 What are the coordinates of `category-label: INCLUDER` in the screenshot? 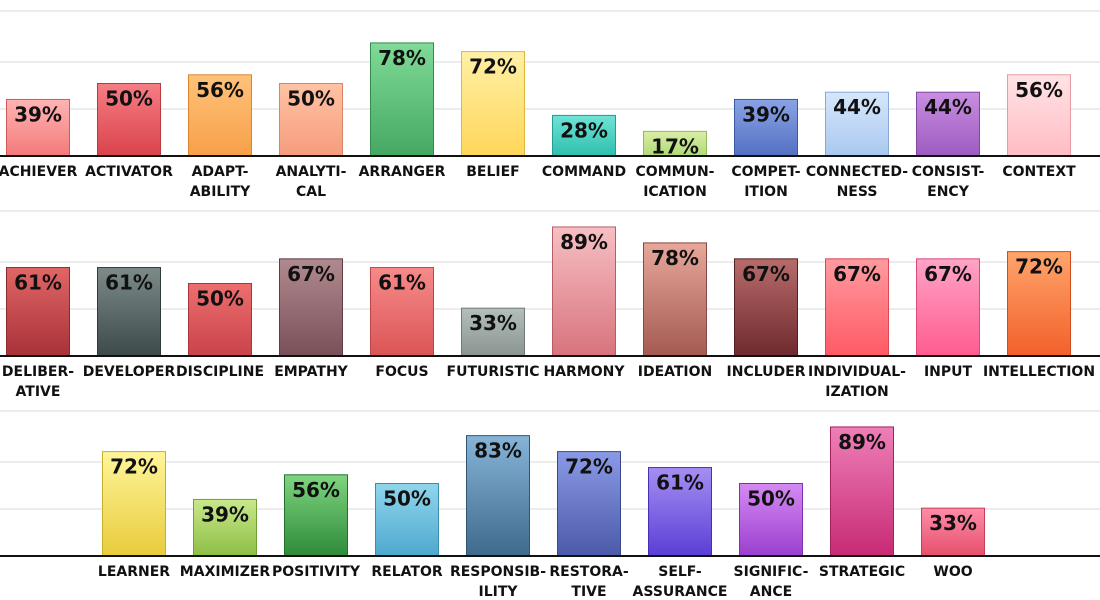 It's located at (766, 372).